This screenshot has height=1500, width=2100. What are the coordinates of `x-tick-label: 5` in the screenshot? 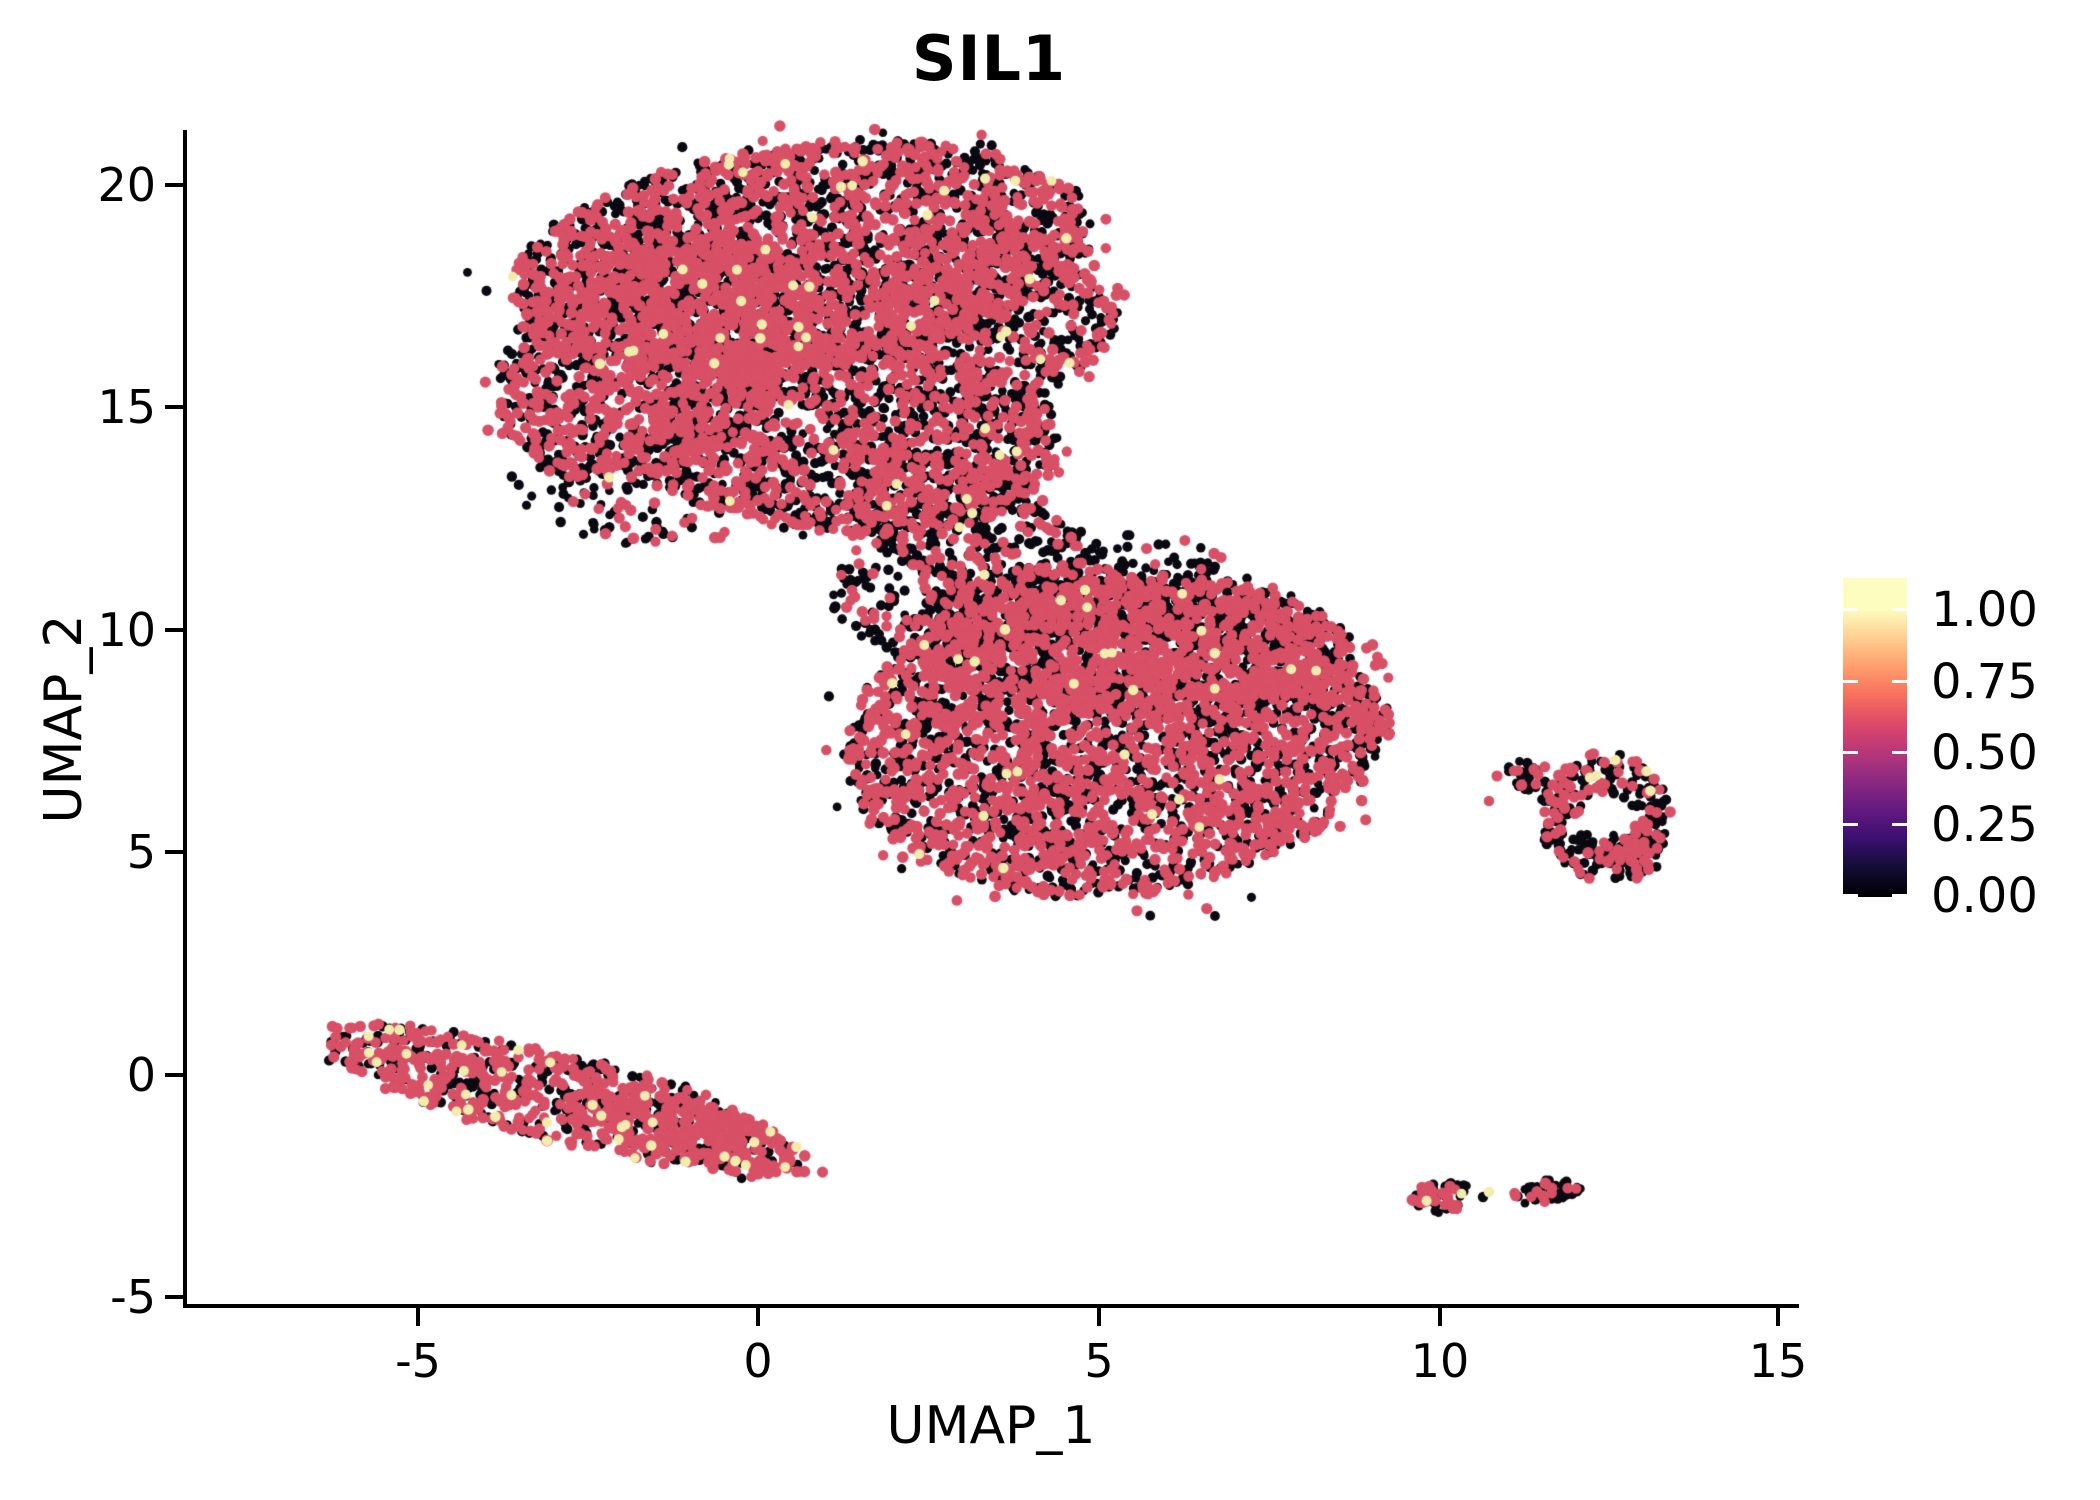 It's located at (1099, 1361).